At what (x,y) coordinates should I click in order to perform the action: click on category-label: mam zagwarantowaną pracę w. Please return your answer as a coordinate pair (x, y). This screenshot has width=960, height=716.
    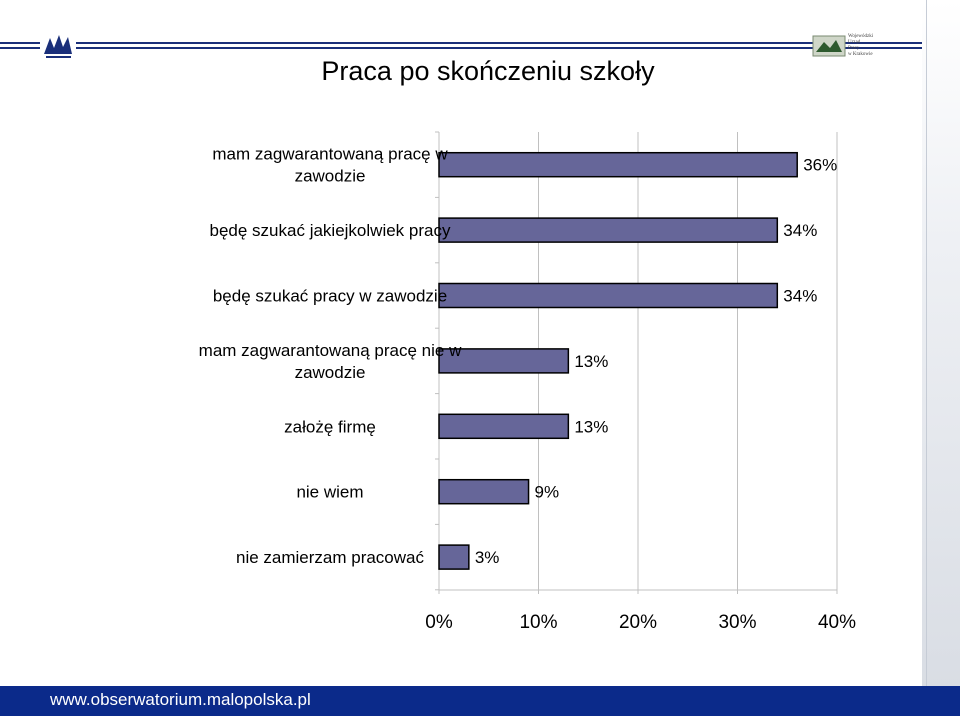
    Looking at the image, I should click on (330, 154).